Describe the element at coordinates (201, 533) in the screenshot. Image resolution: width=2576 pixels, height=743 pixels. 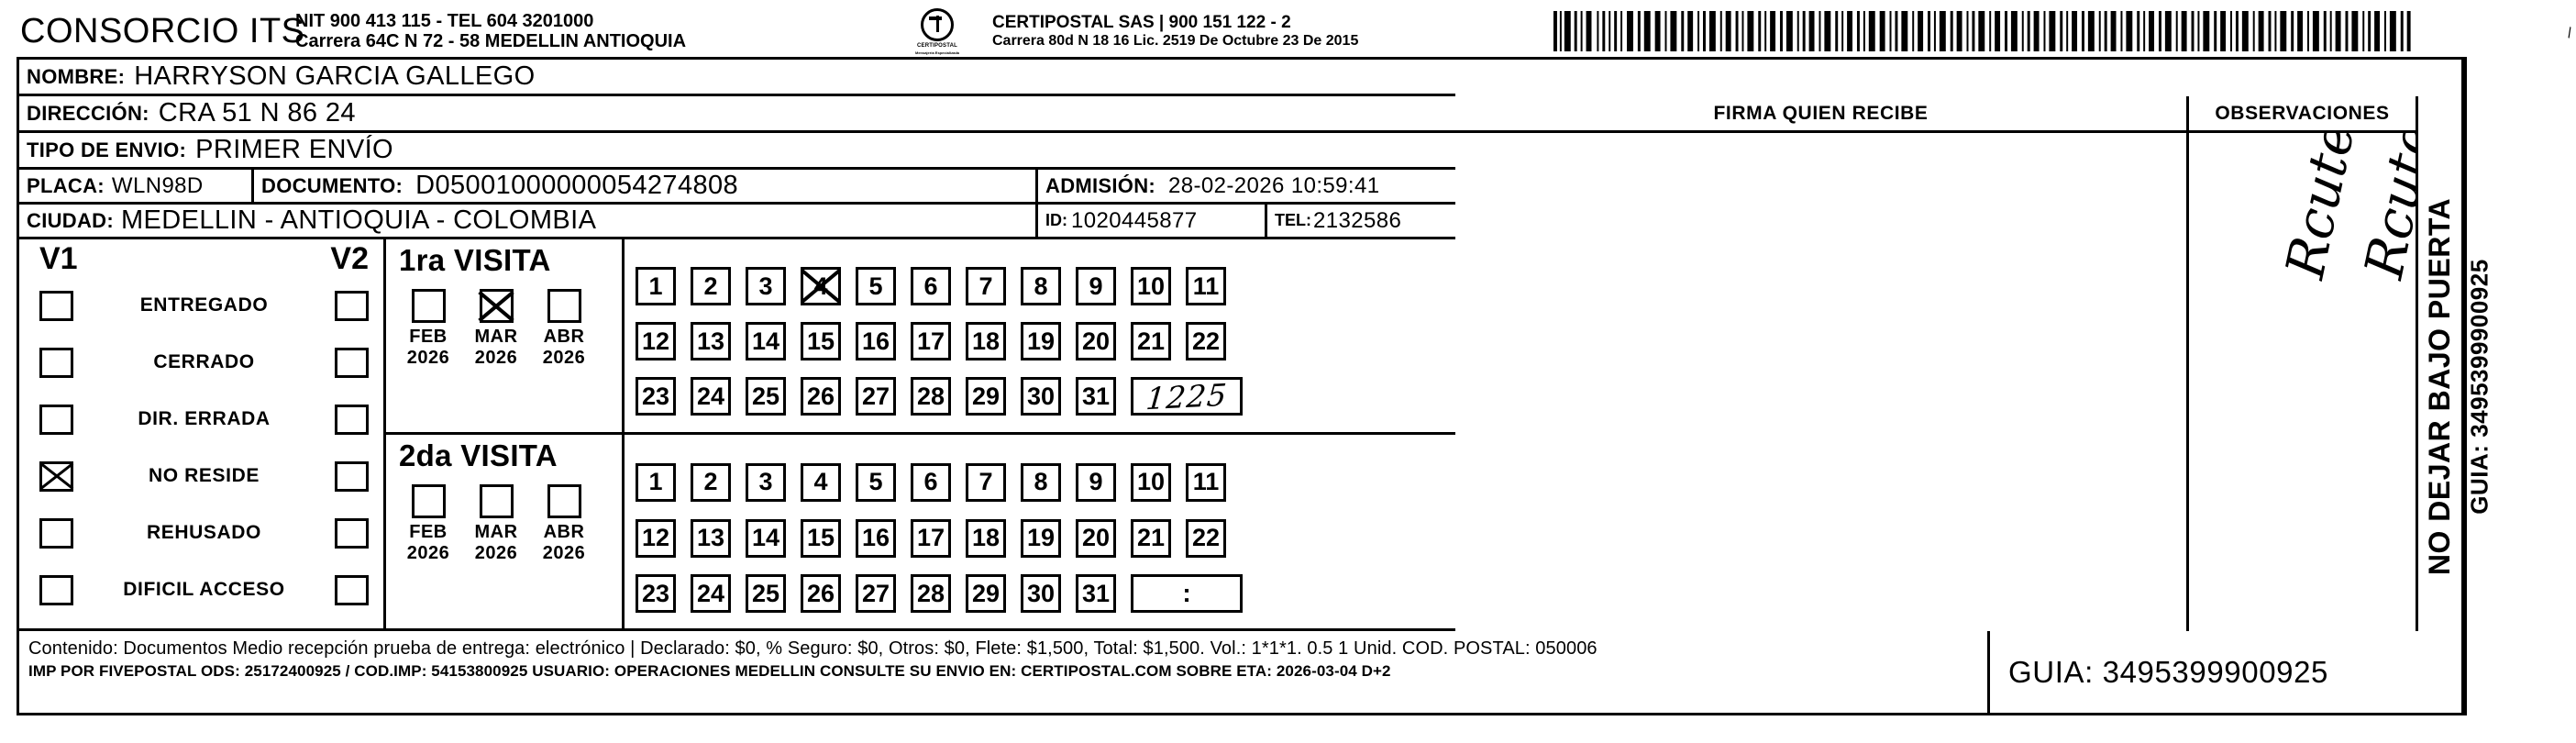
I see `status-row: REHUSADO` at that location.